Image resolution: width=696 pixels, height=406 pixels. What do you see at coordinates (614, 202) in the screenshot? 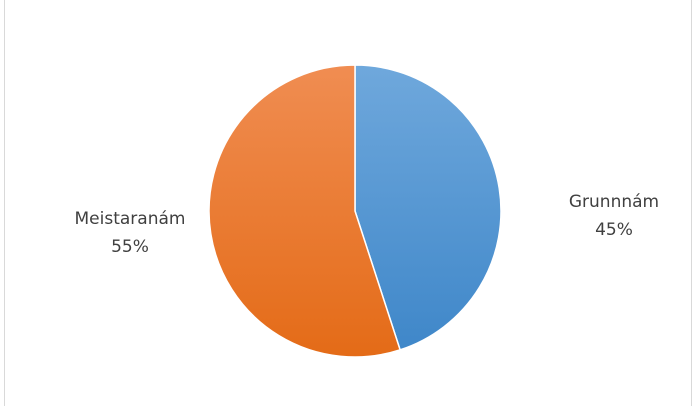
I see `slice-category-label: Grunnnám` at bounding box center [614, 202].